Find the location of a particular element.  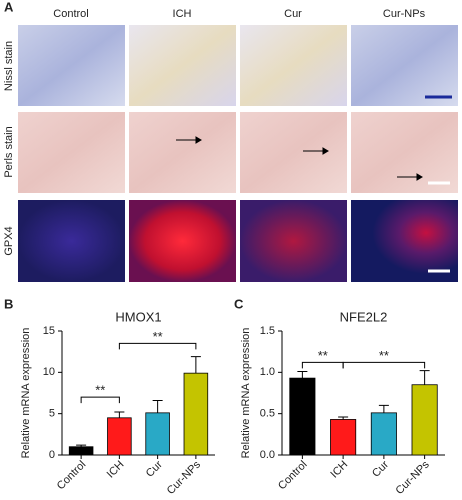

y-tick-label: 0.0 is located at coordinates (267, 455).